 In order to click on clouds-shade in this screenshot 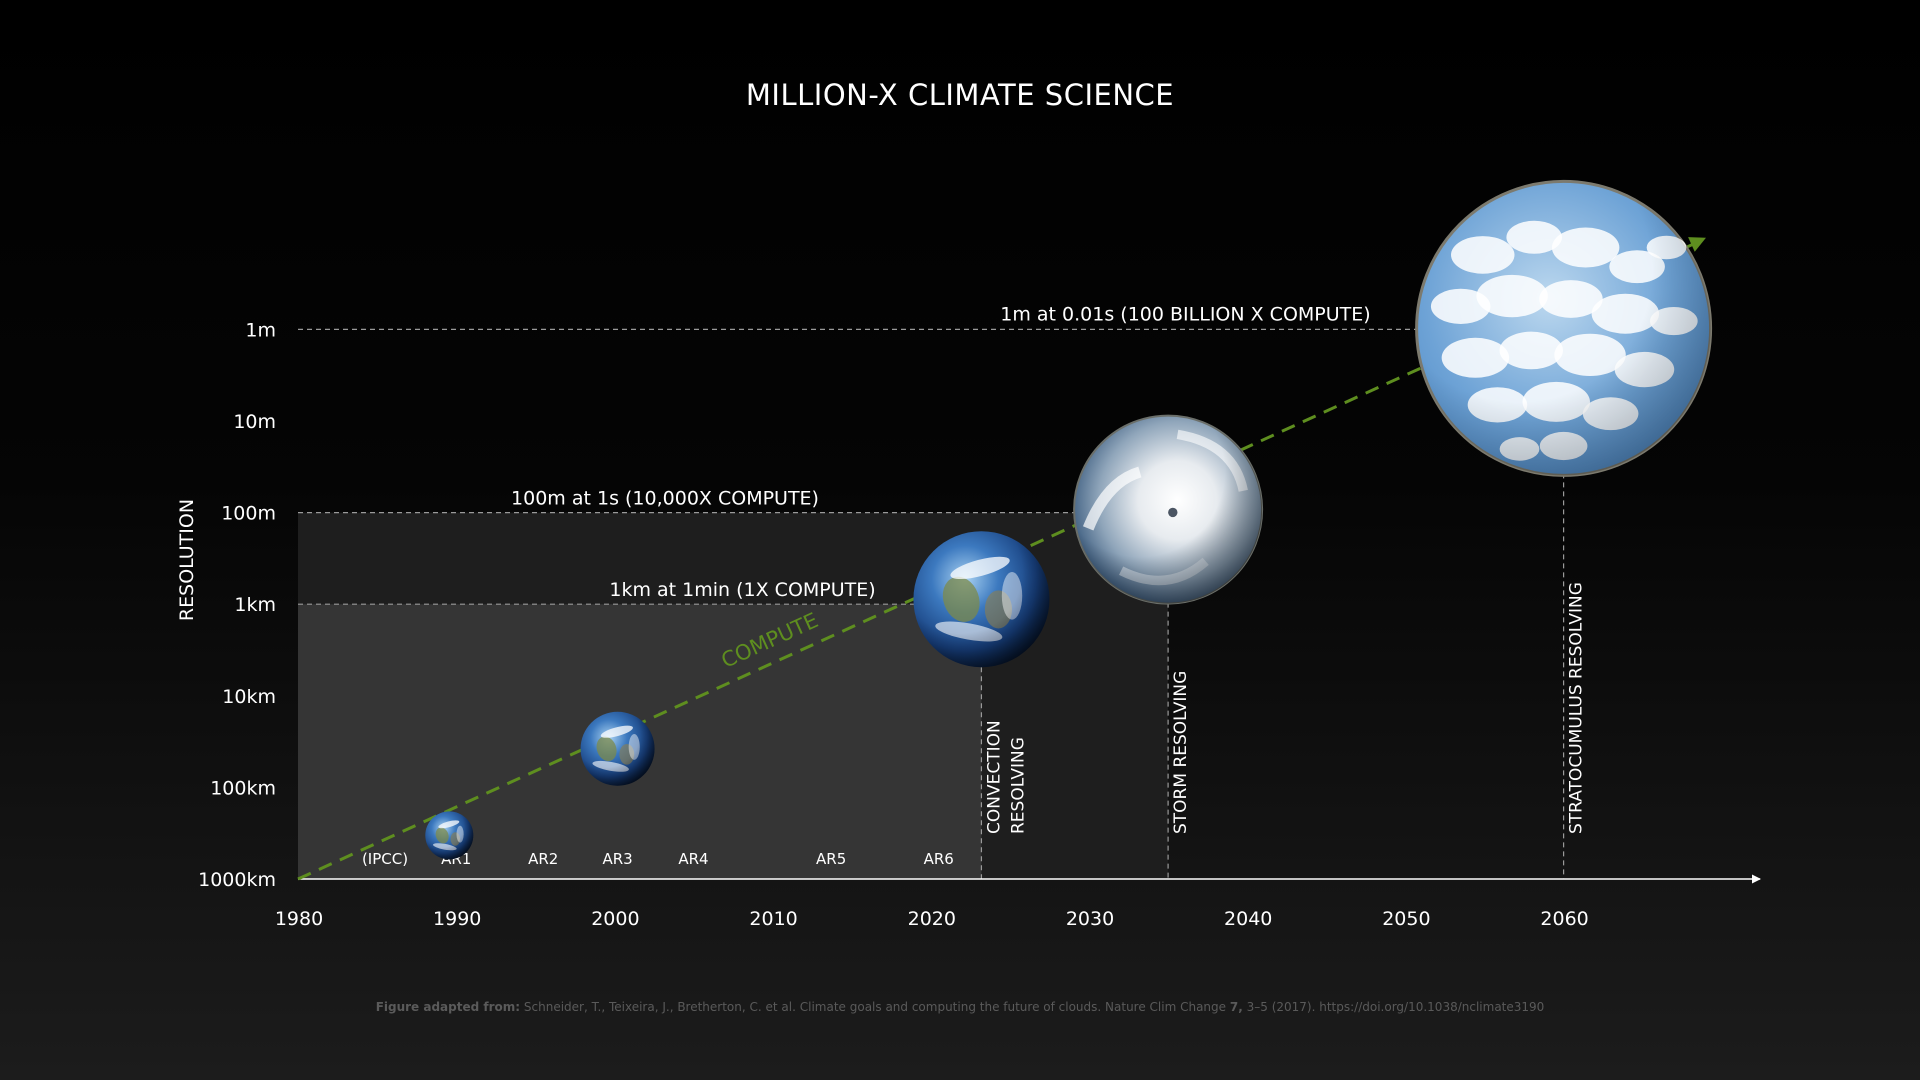, I will do `click(1563, 328)`.